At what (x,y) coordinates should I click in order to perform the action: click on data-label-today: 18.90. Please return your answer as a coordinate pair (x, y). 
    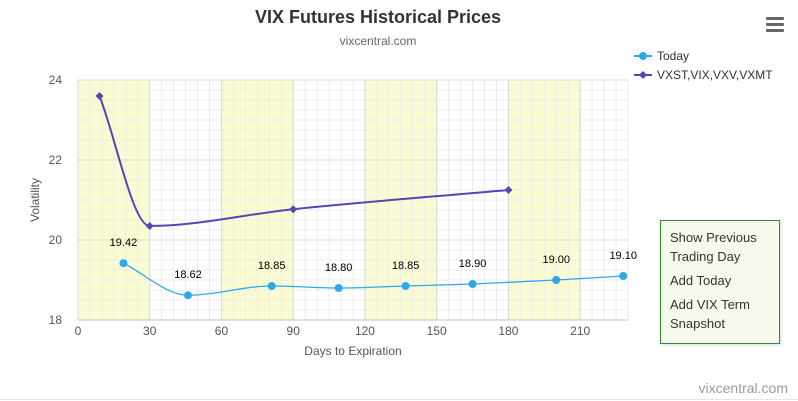
    Looking at the image, I should click on (473, 264).